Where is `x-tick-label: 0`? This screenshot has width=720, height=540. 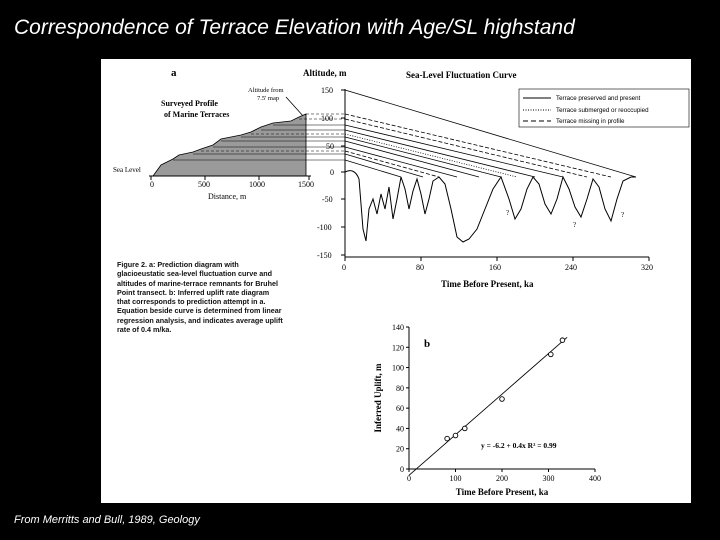 x-tick-label: 0 is located at coordinates (409, 478).